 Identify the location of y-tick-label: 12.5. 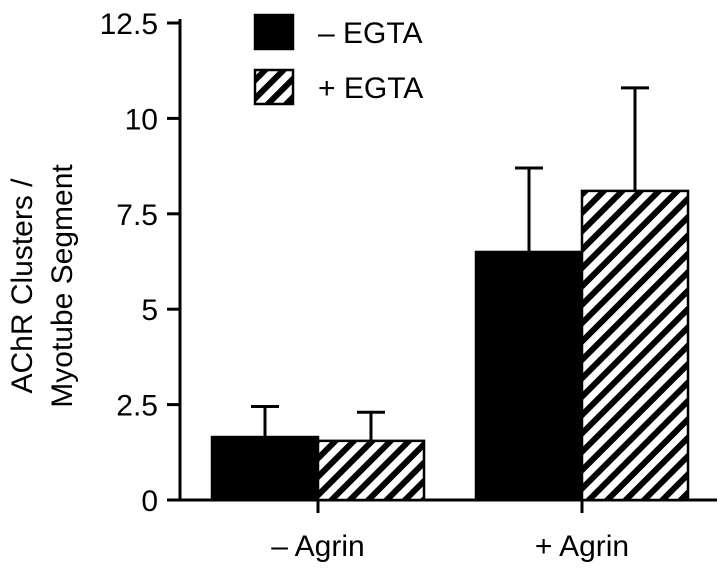
(129, 24).